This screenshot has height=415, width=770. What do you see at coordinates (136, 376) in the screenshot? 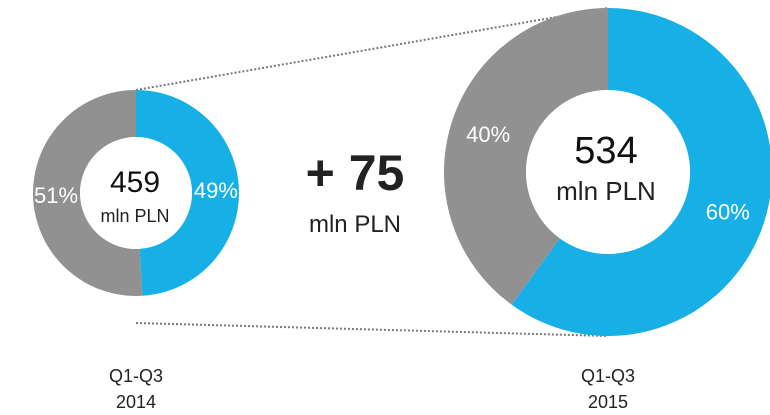
I see `period-2014-line1: Q1-Q3` at bounding box center [136, 376].